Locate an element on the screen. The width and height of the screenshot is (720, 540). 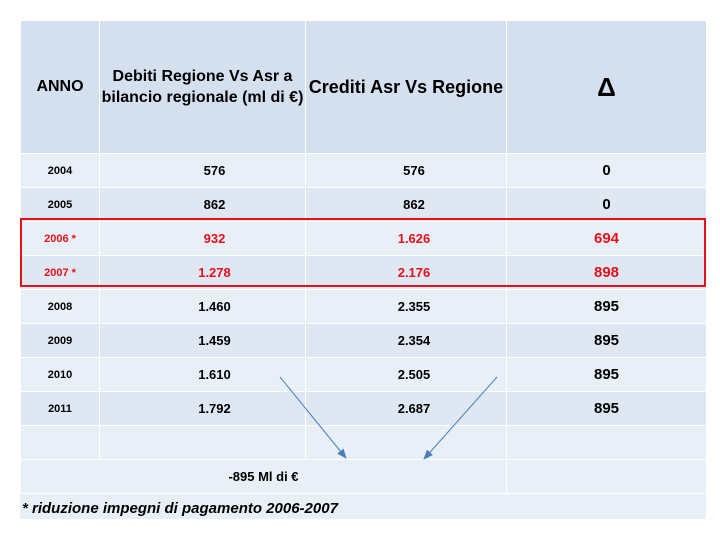
delta-cell: 694 is located at coordinates (606, 238).